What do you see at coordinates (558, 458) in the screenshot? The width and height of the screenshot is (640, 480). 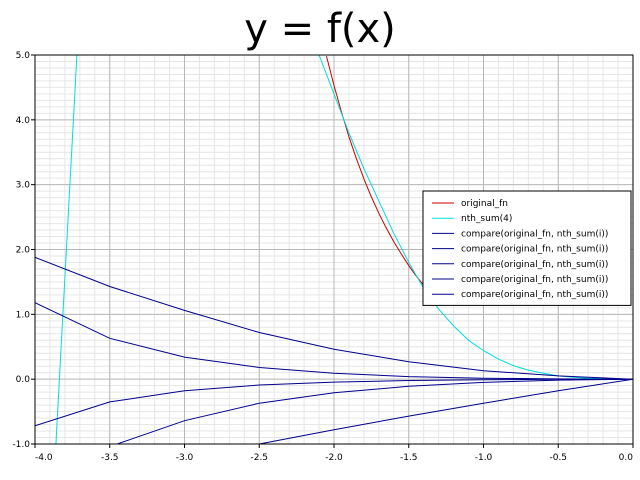 I see `x-tick-label: -0.5` at bounding box center [558, 458].